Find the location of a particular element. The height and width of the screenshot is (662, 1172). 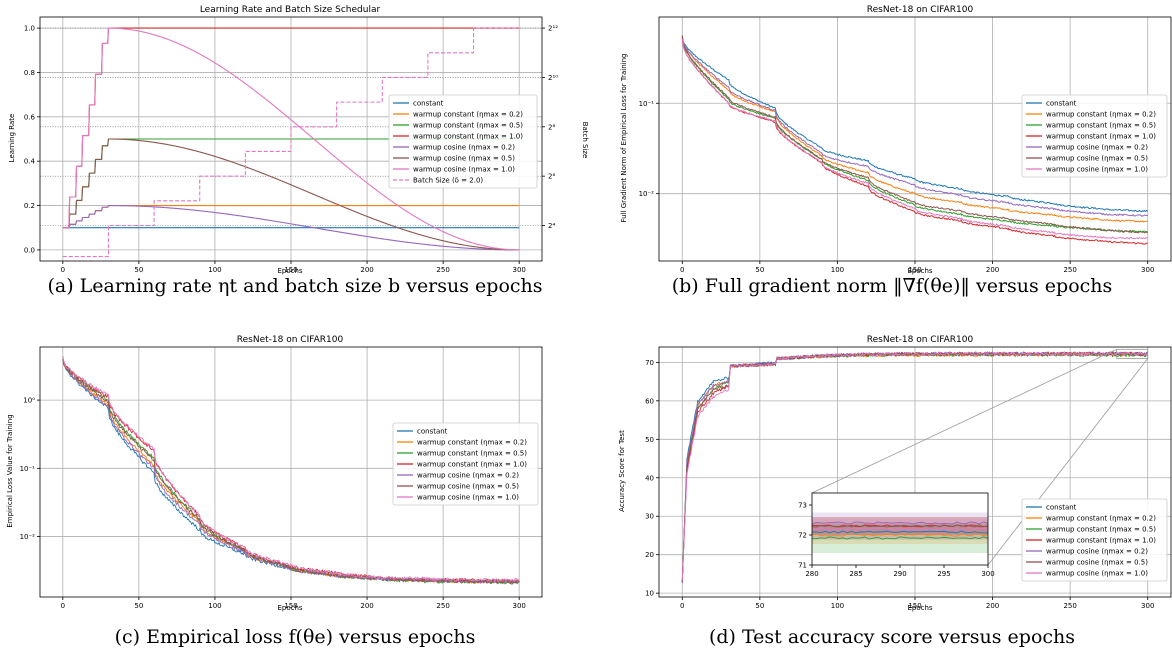

chart-d-title: ResNet-18 on CIFAR100 is located at coordinates (920, 340).